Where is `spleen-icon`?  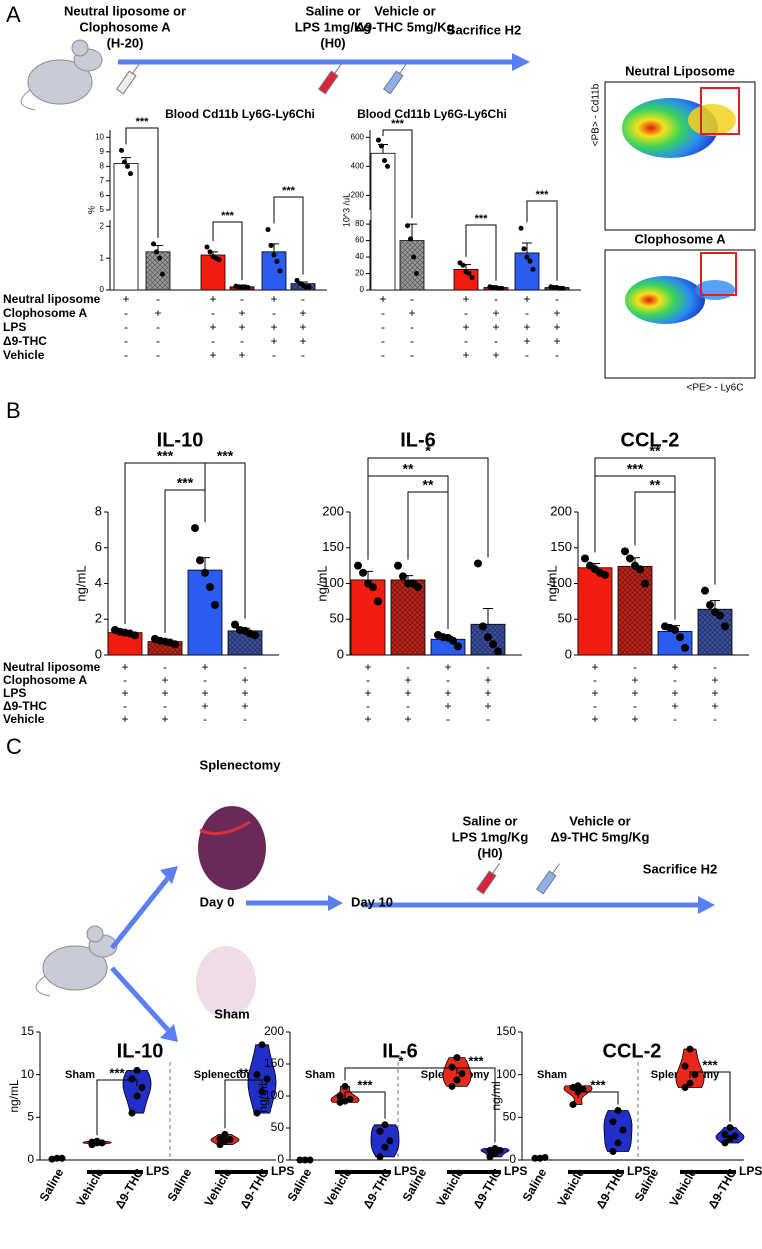
spleen-icon is located at coordinates (232, 848).